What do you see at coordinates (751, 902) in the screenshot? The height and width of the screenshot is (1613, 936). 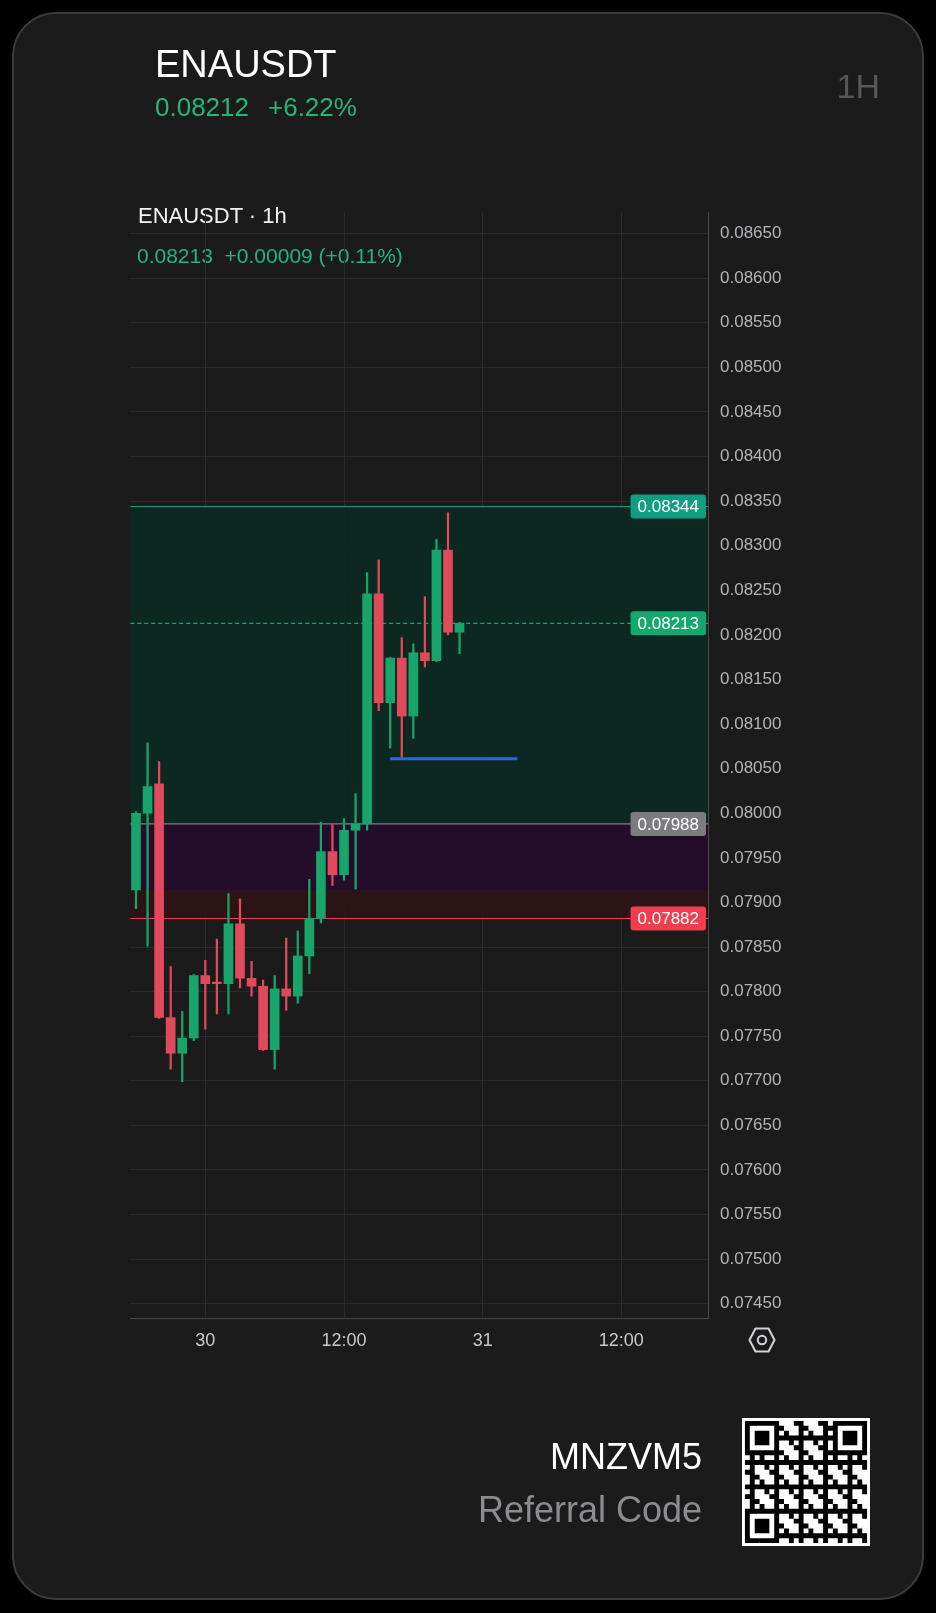 I see `y-tick-label: 0.07900` at bounding box center [751, 902].